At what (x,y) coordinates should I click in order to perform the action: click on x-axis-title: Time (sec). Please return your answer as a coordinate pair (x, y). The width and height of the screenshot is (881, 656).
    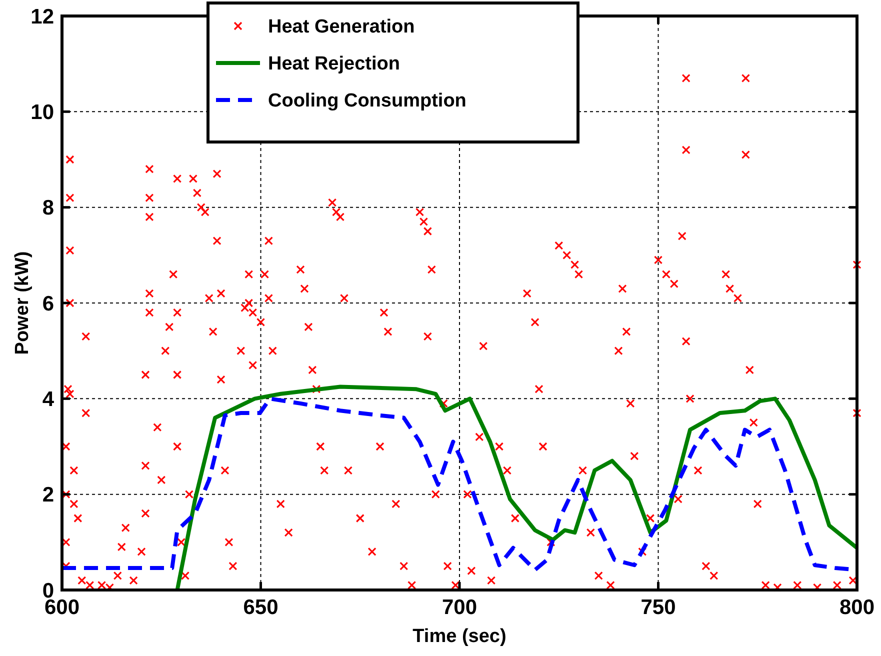
    Looking at the image, I should click on (459, 636).